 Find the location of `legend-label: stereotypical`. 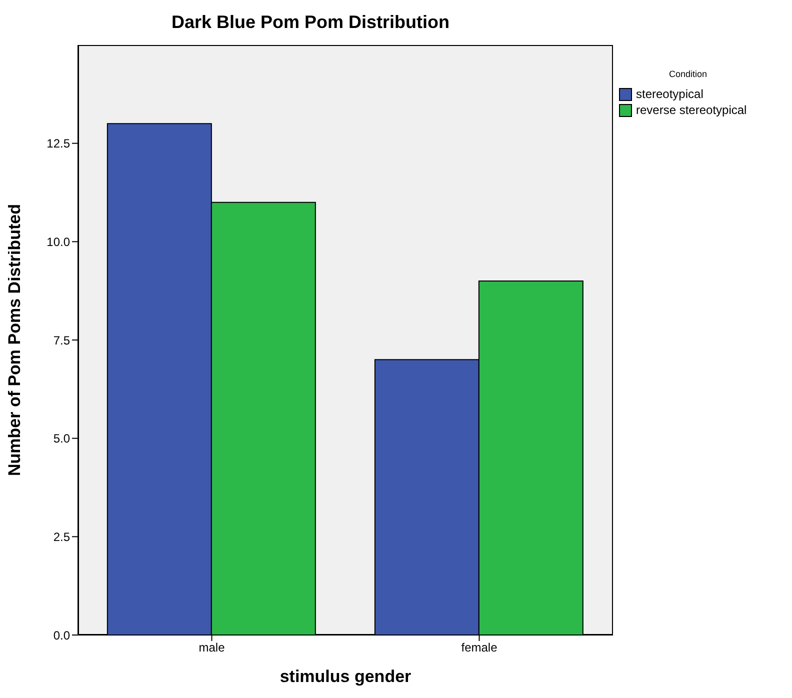

legend-label: stereotypical is located at coordinates (670, 94).